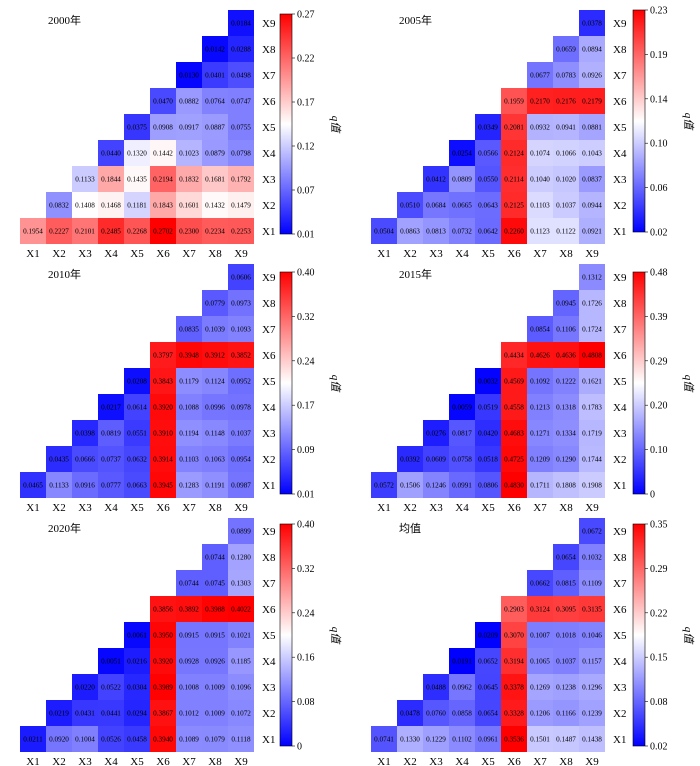 This screenshot has width=700, height=766. Describe the element at coordinates (189, 102) in the screenshot. I see `cell-value-label: 0.0882` at that location.